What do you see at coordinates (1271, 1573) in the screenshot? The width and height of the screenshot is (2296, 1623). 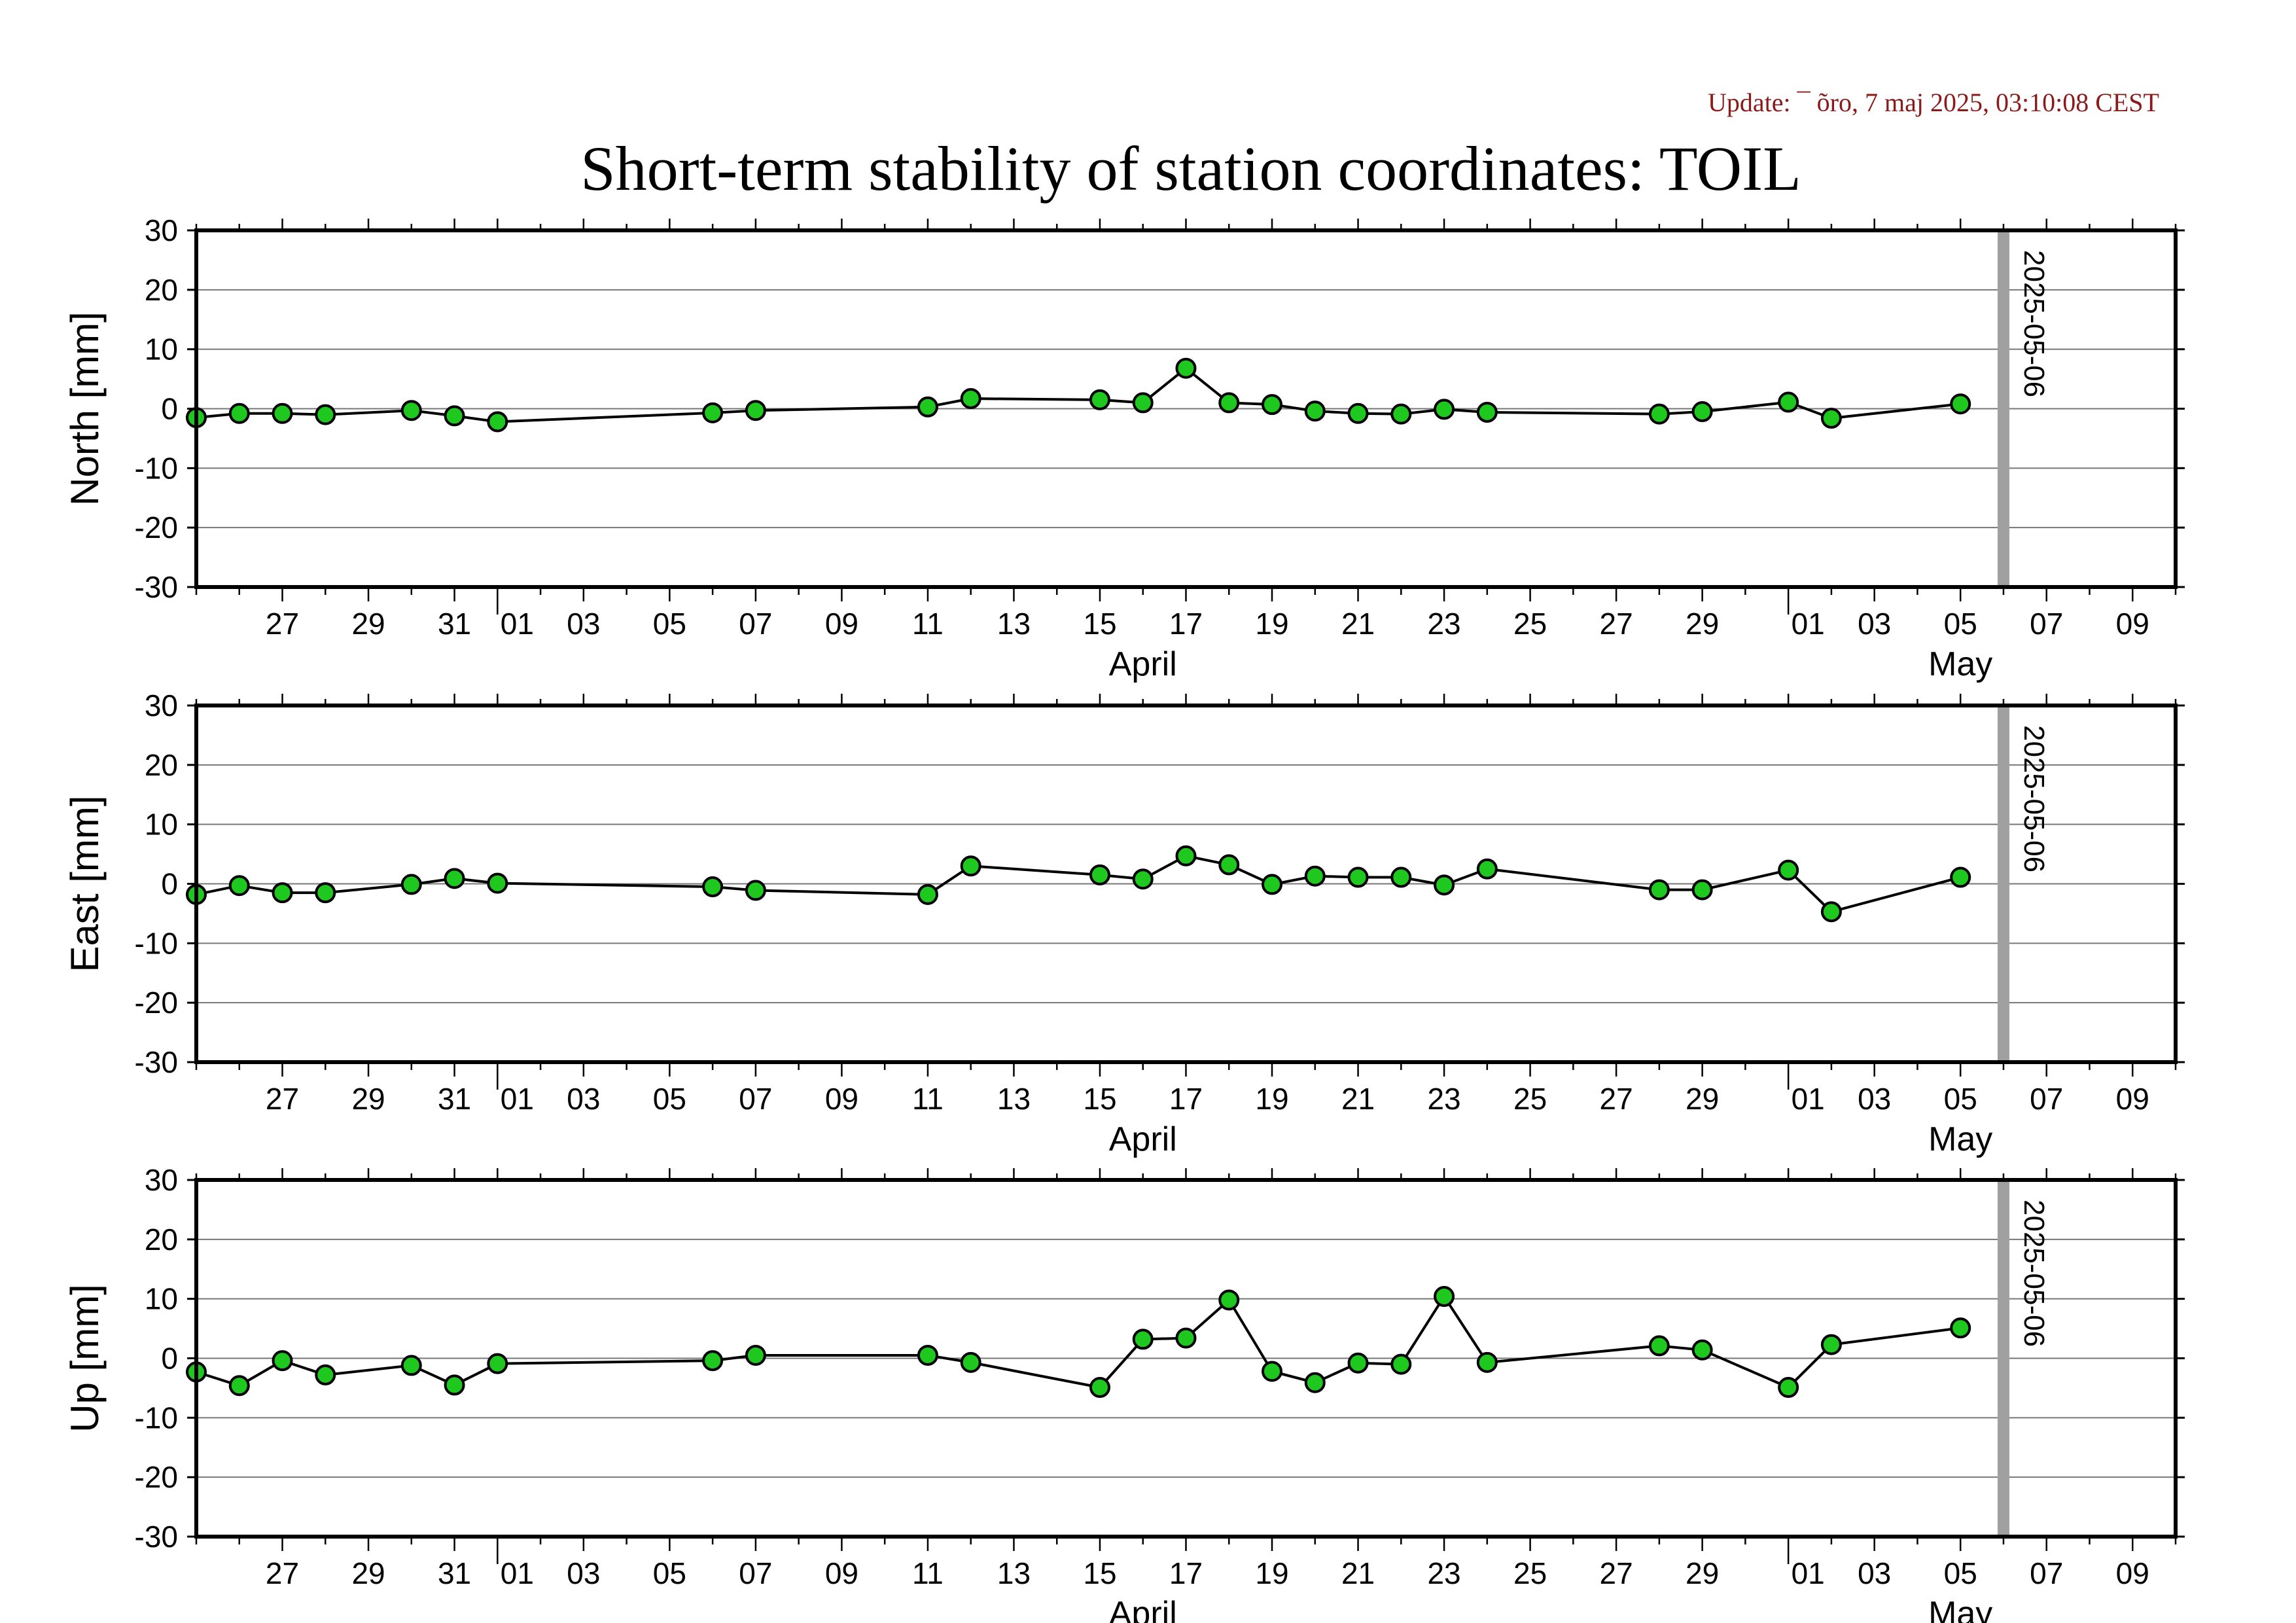 I see `x-tick-label: 19` at bounding box center [1271, 1573].